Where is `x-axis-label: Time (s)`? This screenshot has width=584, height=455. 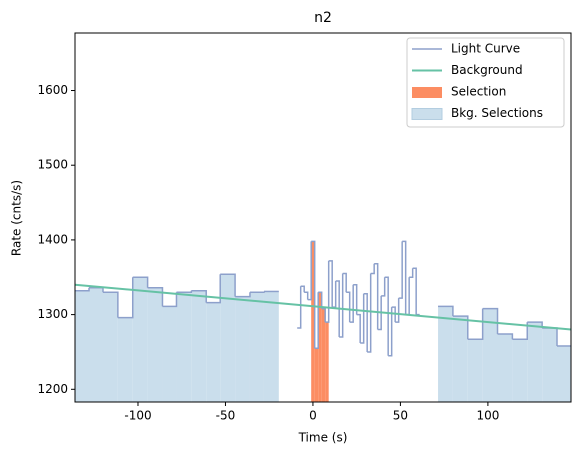
x-axis-label: Time (s) is located at coordinates (323, 438).